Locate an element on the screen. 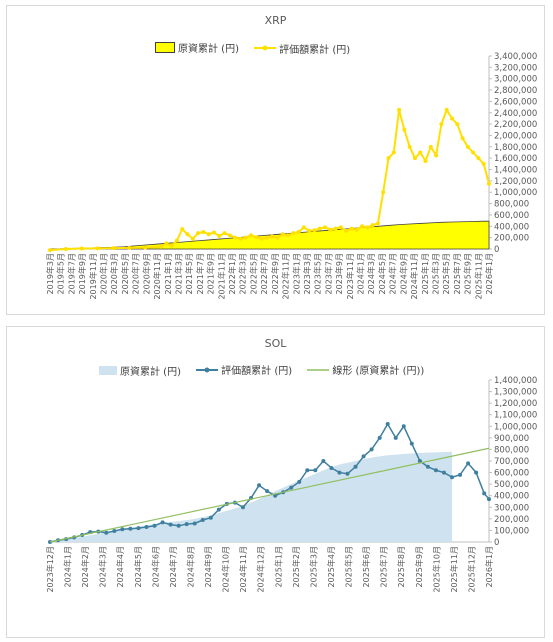 Image resolution: width=553 pixels, height=642 pixels. xrp-chart-title: XRP is located at coordinates (275, 20).